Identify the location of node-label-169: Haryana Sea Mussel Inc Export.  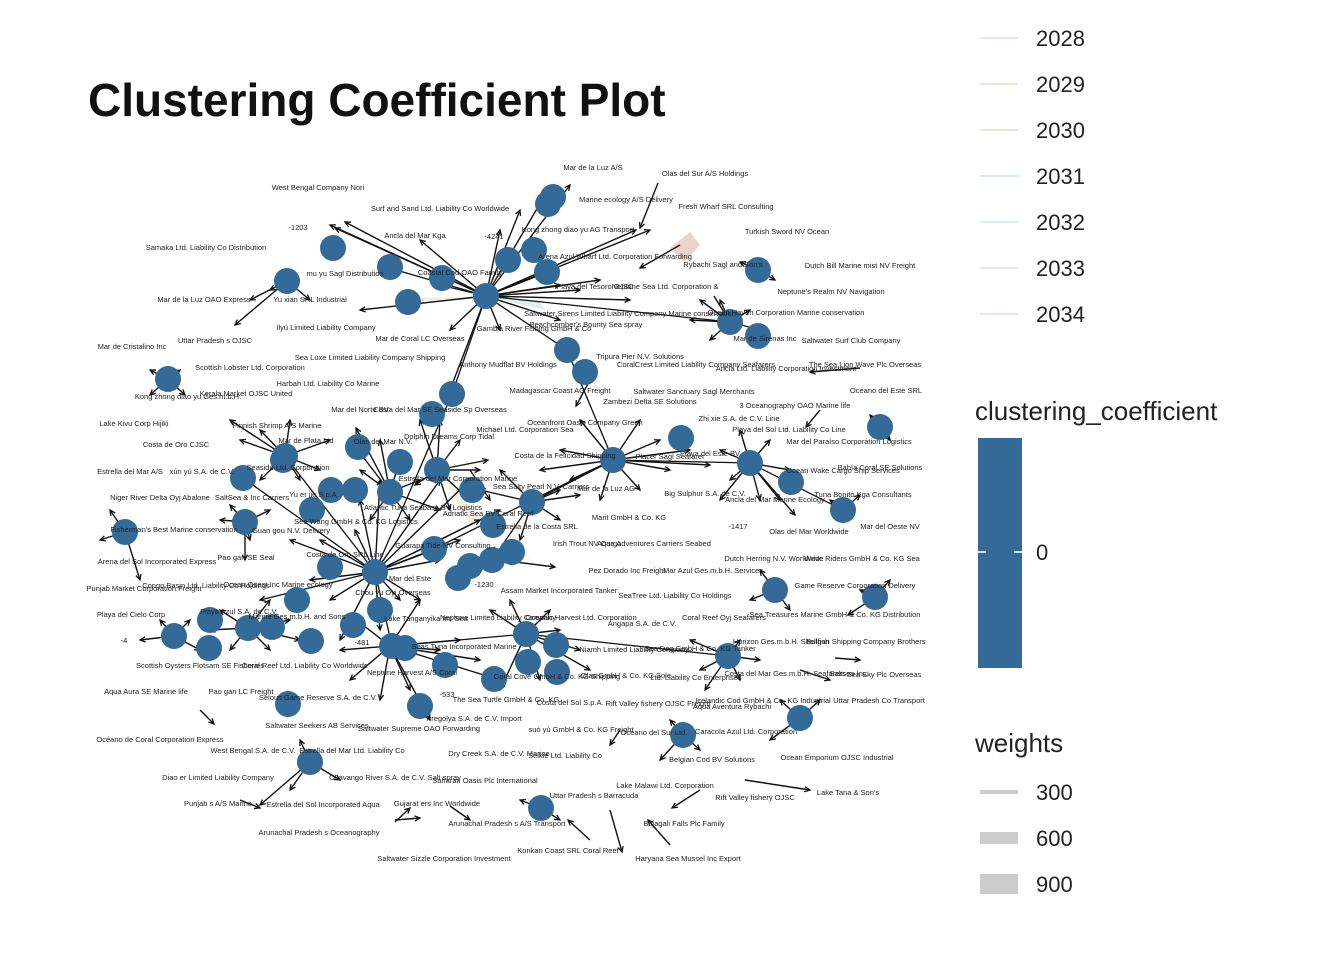
(688, 858).